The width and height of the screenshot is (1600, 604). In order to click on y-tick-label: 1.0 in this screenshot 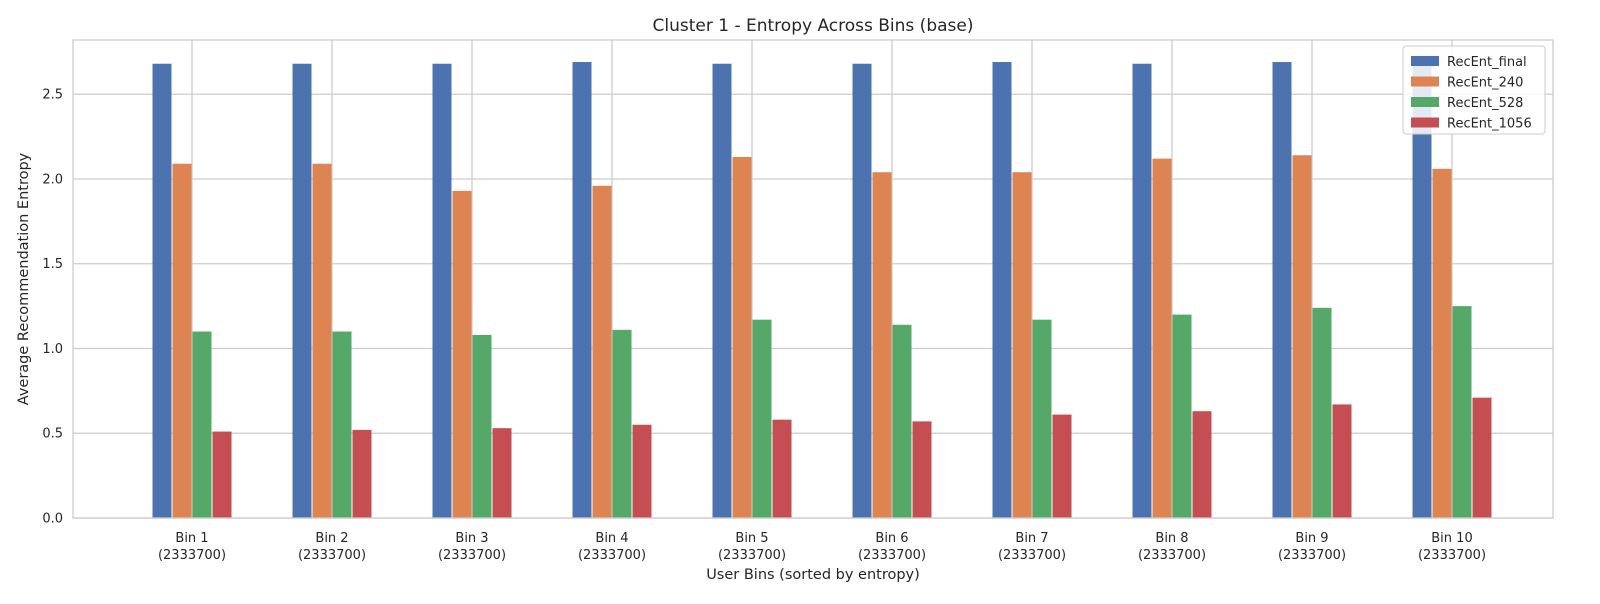, I will do `click(52, 349)`.